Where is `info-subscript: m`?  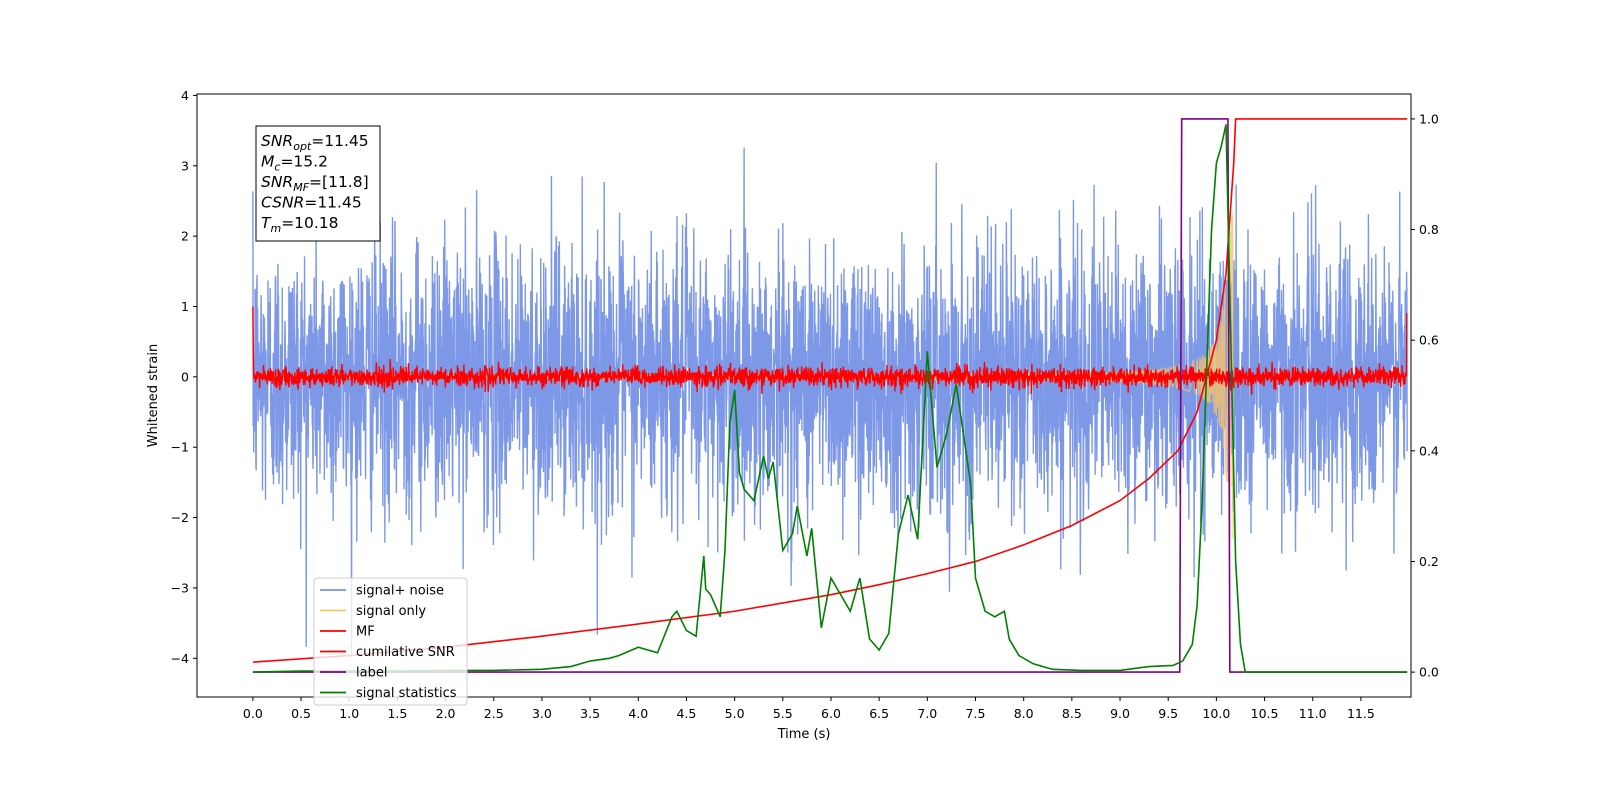
info-subscript: m is located at coordinates (275, 228).